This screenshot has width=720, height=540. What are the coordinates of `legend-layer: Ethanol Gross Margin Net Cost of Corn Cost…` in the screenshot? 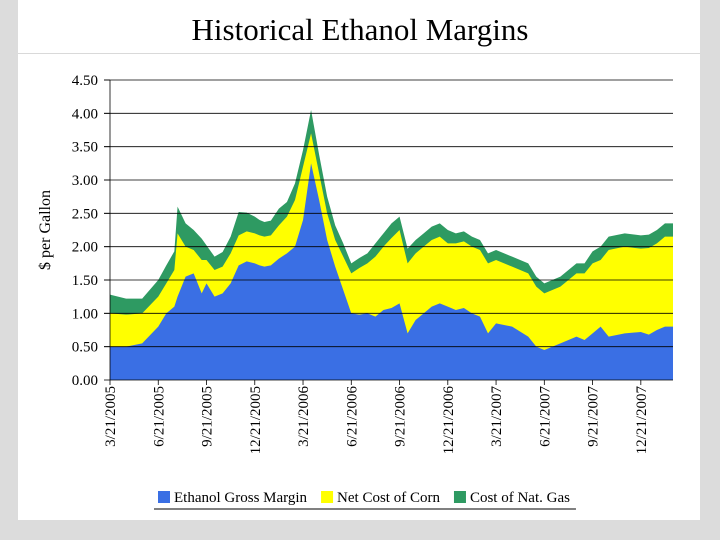 It's located at (365, 500).